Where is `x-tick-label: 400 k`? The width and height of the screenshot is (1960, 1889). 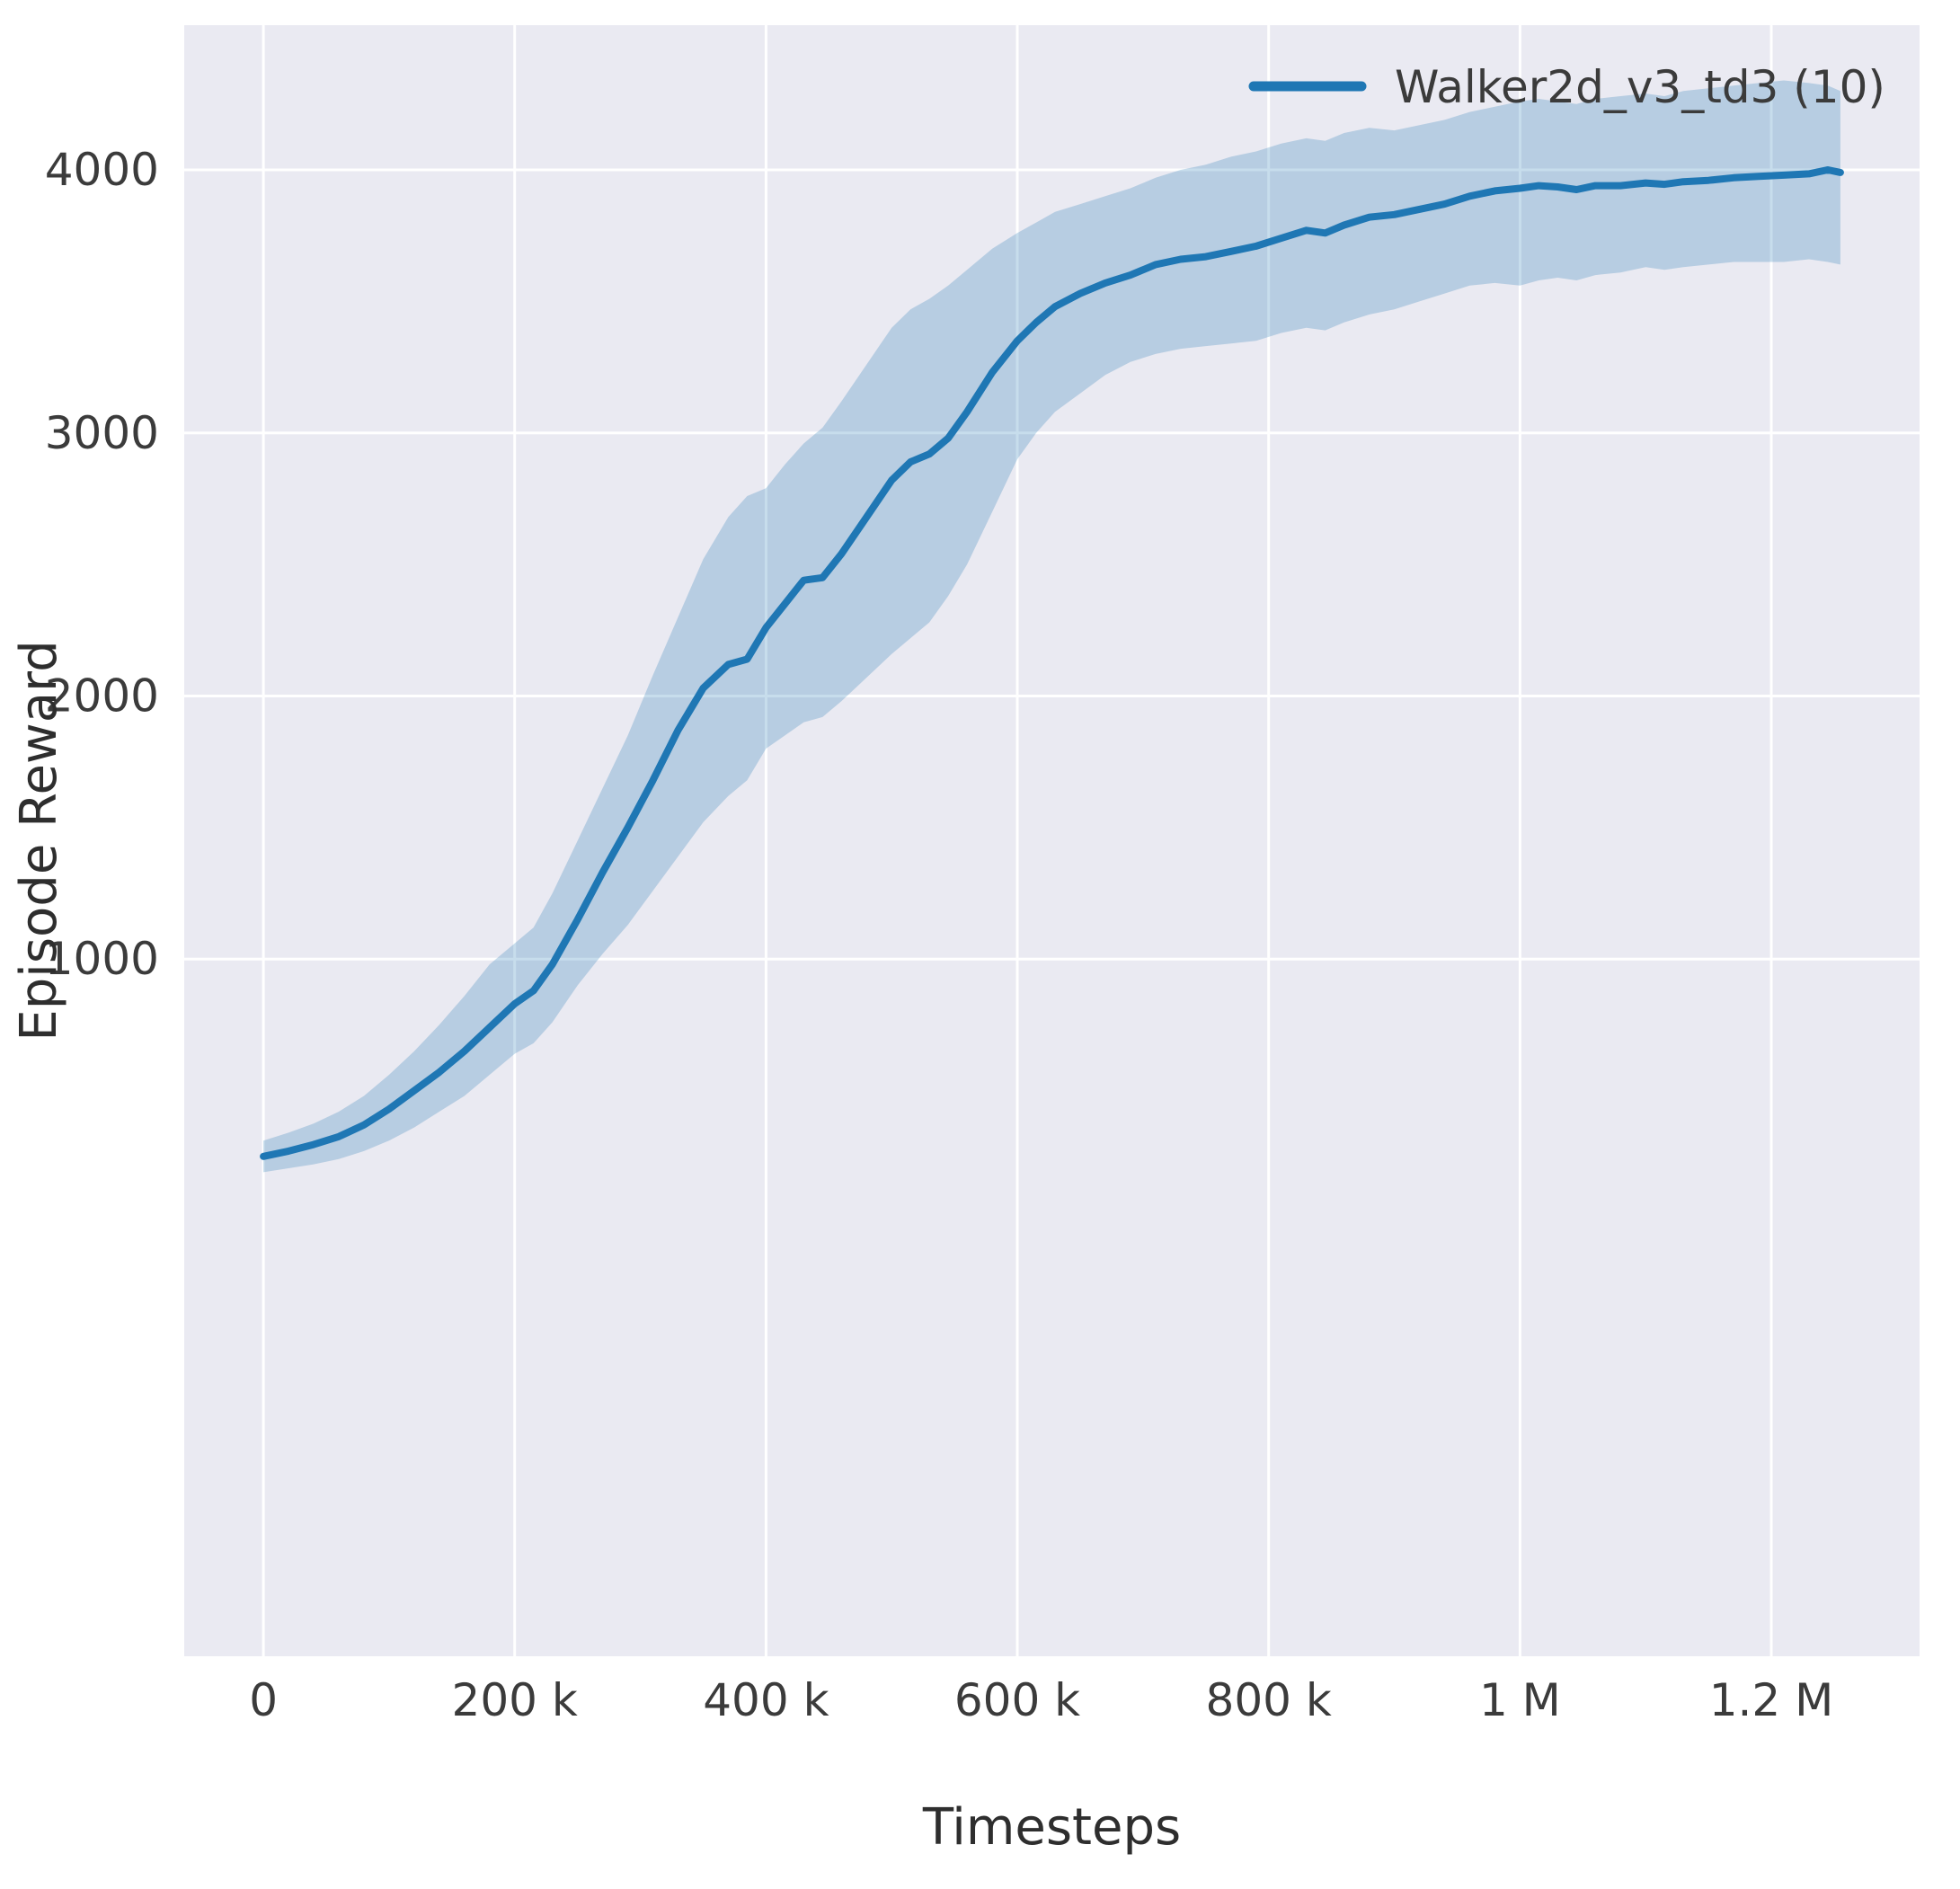 x-tick-label: 400 k is located at coordinates (766, 1700).